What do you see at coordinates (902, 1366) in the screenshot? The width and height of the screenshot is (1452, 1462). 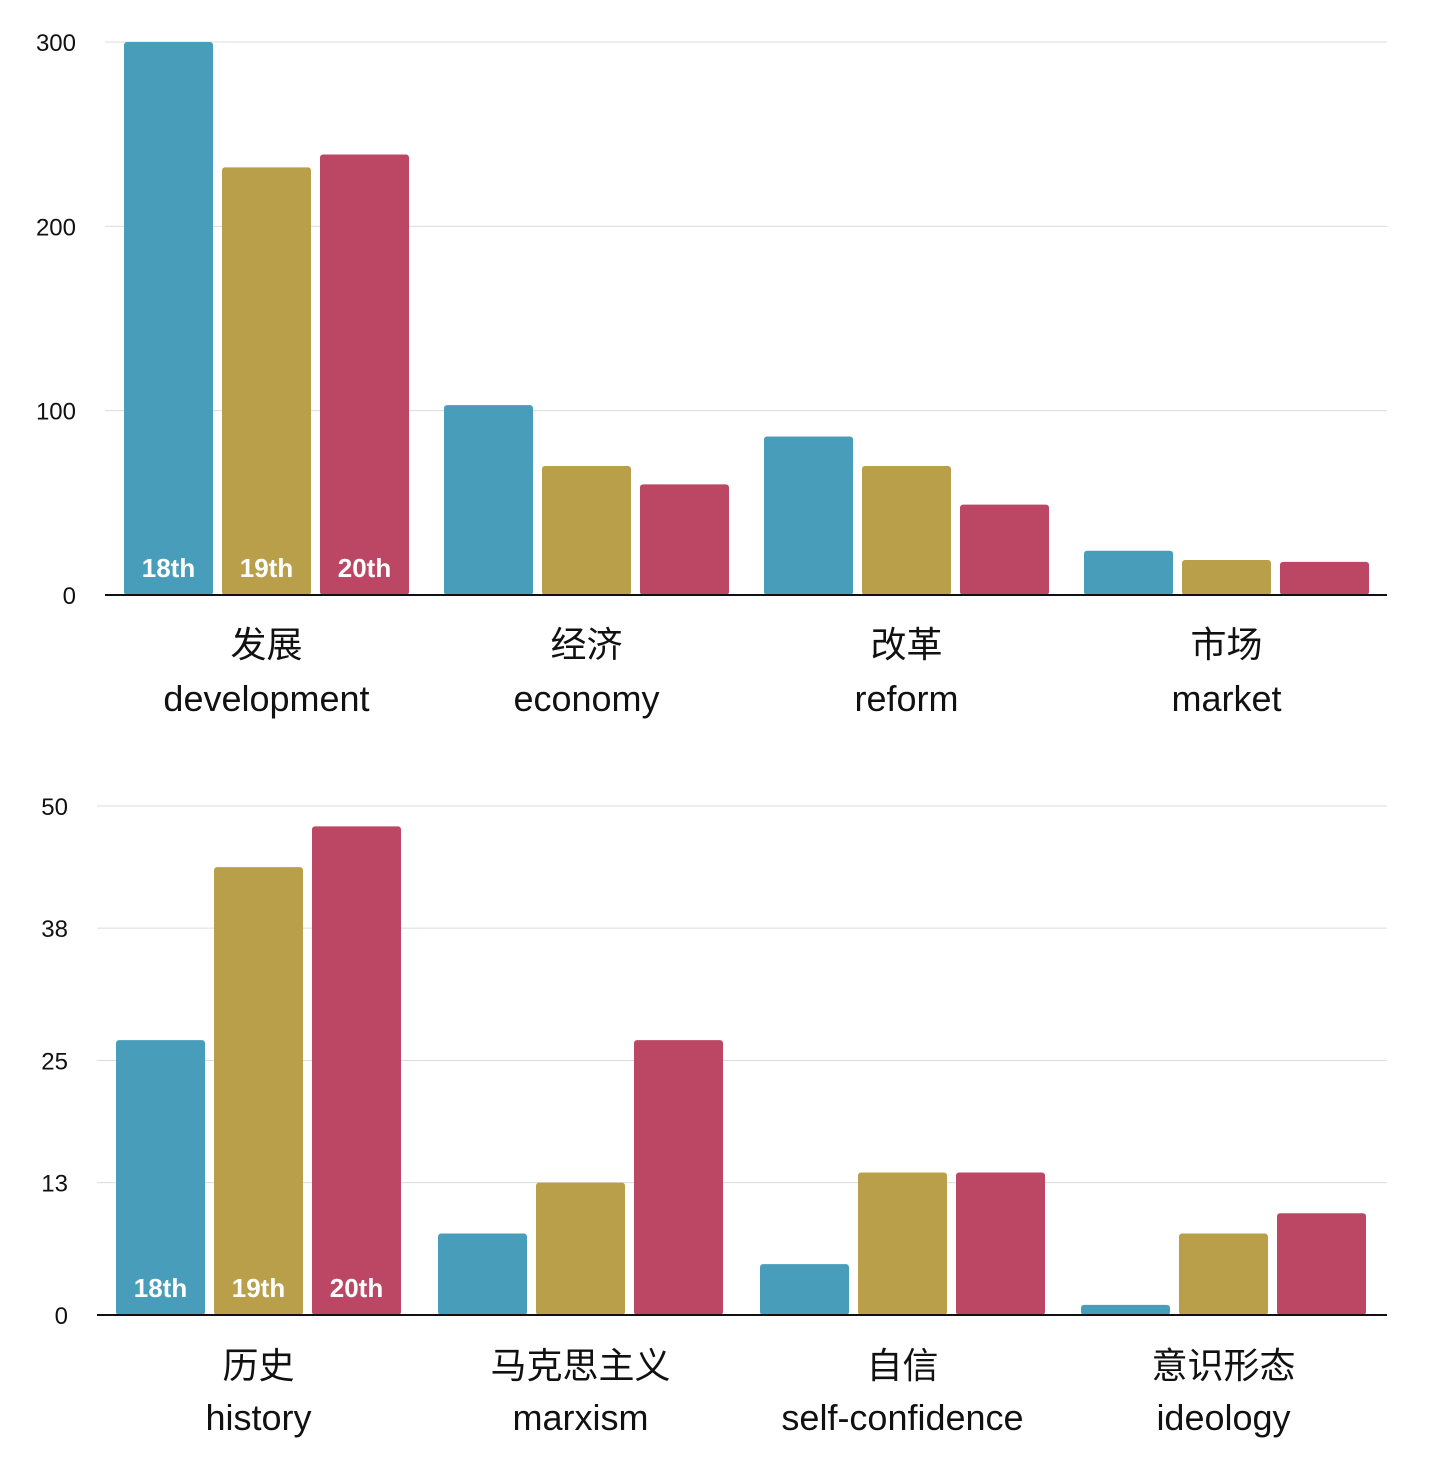 I see `category-label-cn: 自信` at bounding box center [902, 1366].